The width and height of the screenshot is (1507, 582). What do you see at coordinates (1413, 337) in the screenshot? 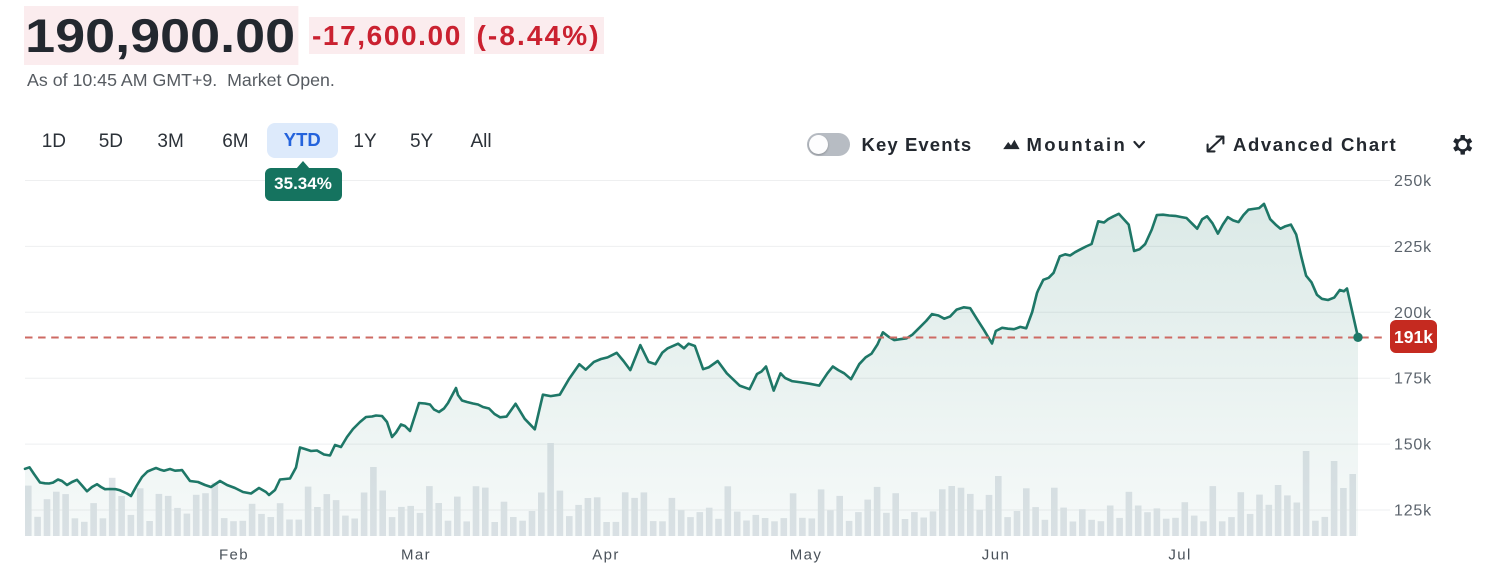
I see `svg-text: 191k` at bounding box center [1413, 337].